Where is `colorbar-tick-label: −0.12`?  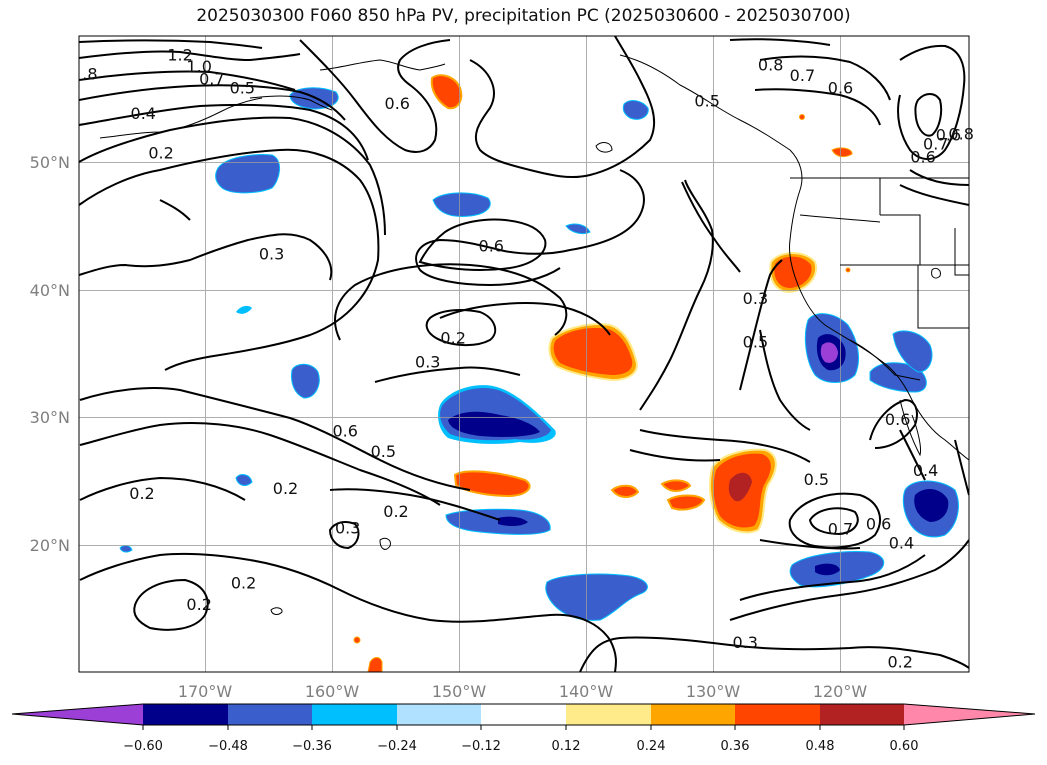
colorbar-tick-label: −0.12 is located at coordinates (481, 746).